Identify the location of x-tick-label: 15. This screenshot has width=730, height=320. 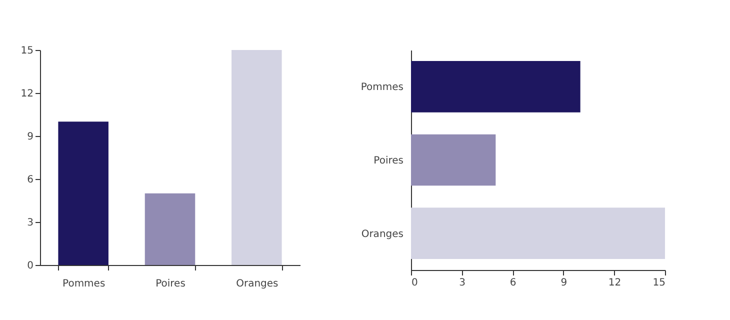
(659, 283).